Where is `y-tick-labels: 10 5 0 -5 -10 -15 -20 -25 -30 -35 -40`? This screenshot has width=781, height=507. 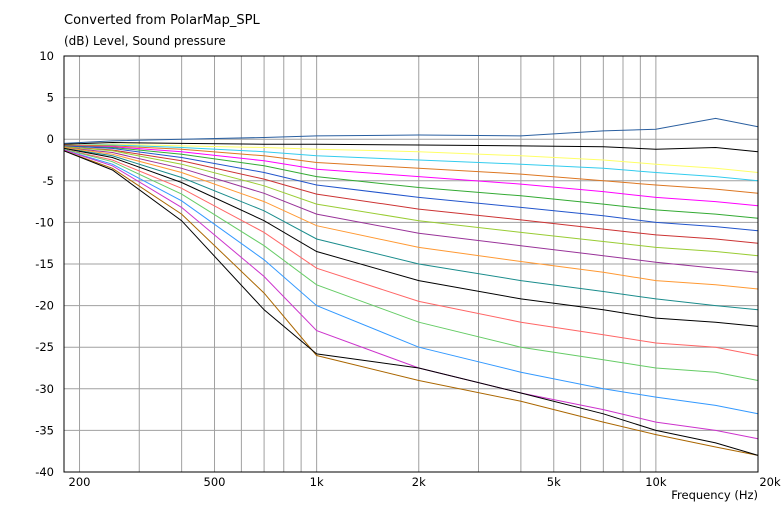
y-tick-labels: 10 5 0 -5 -10 -15 -20 -25 -30 -35 -40 is located at coordinates (44, 264).